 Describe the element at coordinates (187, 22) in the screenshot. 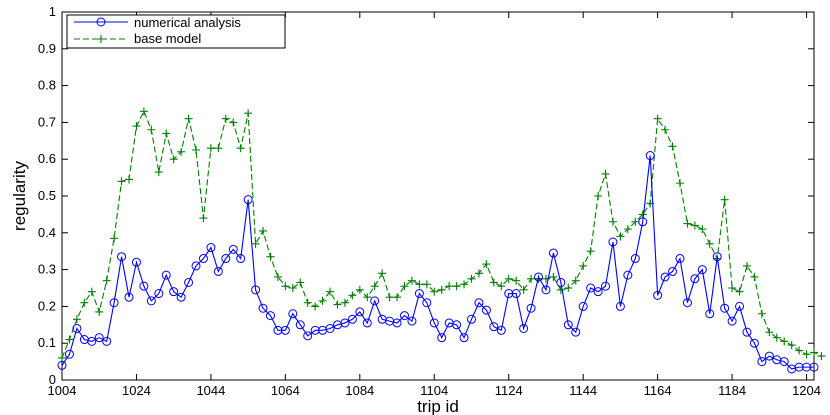

I see `legend-label-numerical-analysis: numerical analysis` at that location.